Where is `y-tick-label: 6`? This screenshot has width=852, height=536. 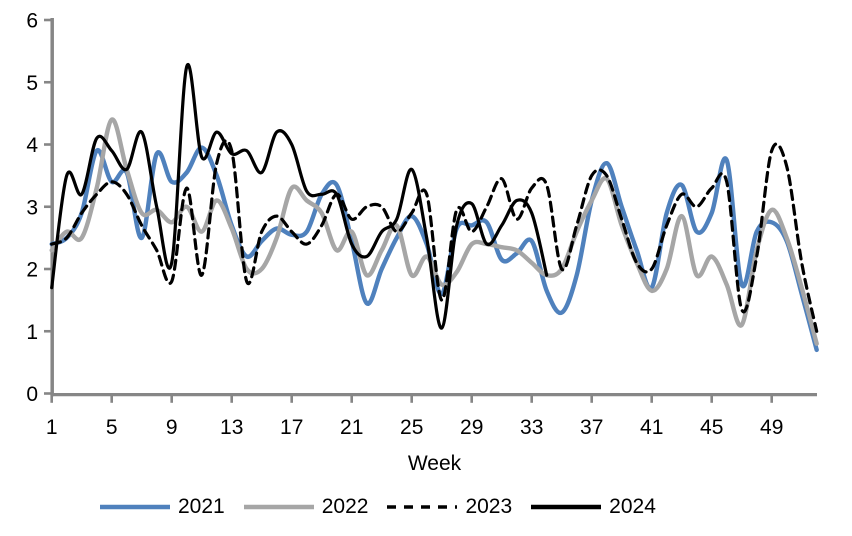 y-tick-label: 6 is located at coordinates (32, 21).